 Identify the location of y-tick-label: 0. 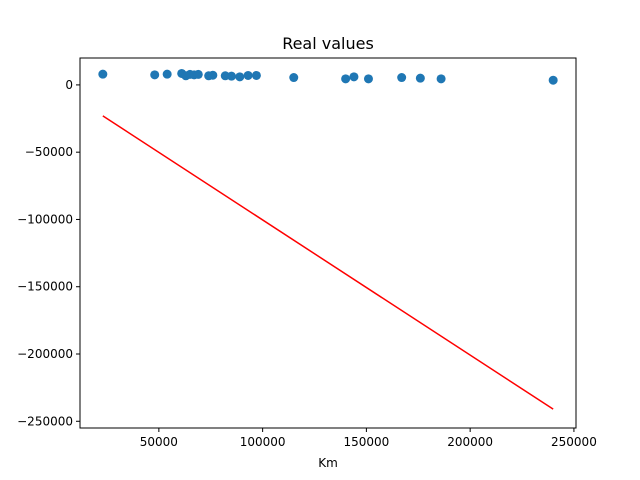
(69, 85).